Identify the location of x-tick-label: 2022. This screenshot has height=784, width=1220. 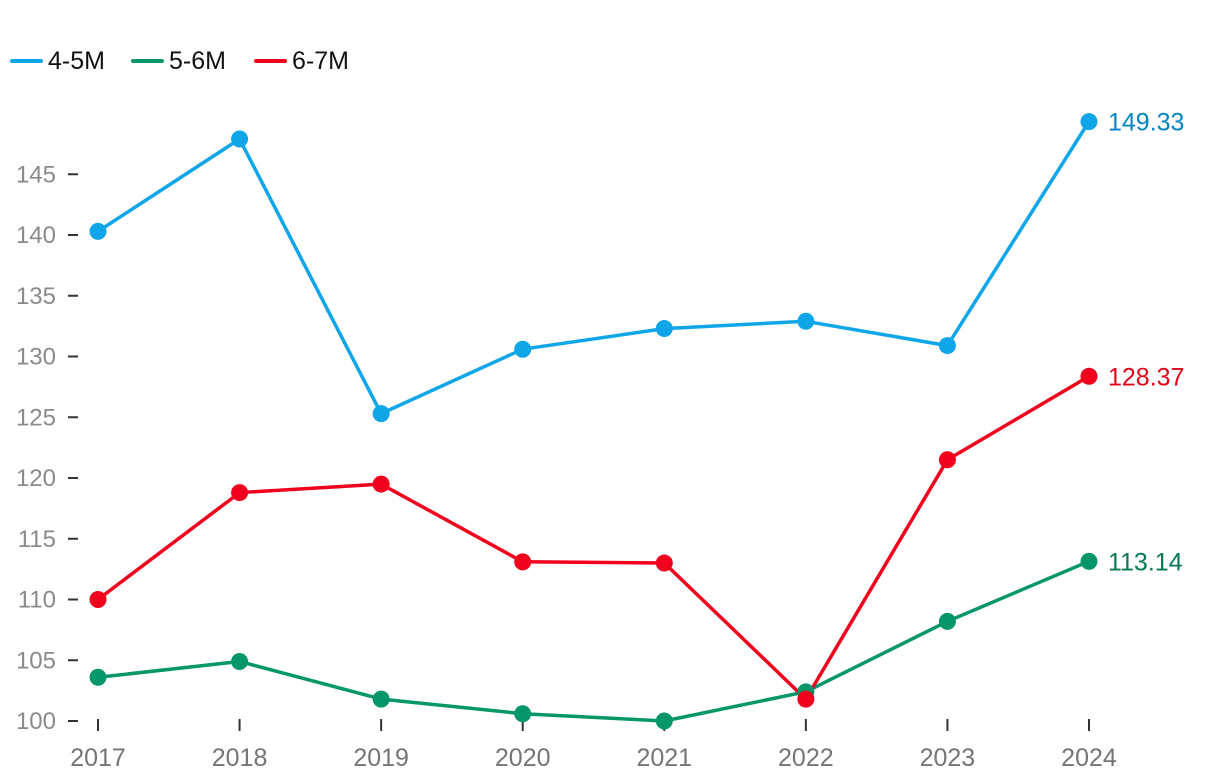
(806, 758).